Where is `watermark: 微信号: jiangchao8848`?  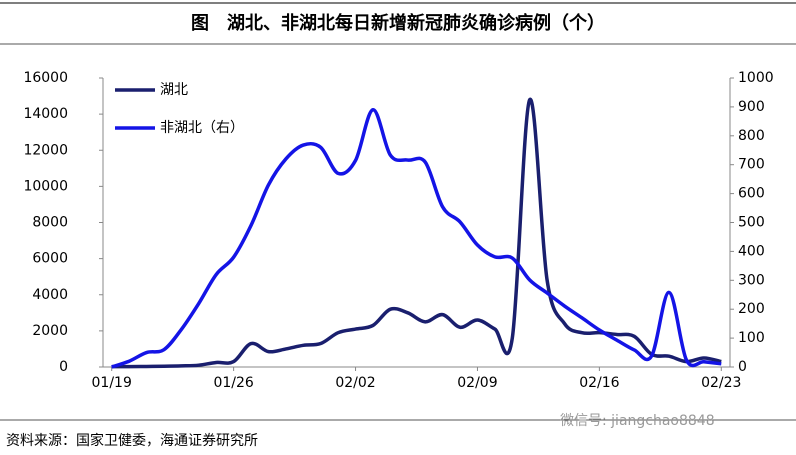 watermark: 微信号: jiangchao8848 is located at coordinates (637, 421).